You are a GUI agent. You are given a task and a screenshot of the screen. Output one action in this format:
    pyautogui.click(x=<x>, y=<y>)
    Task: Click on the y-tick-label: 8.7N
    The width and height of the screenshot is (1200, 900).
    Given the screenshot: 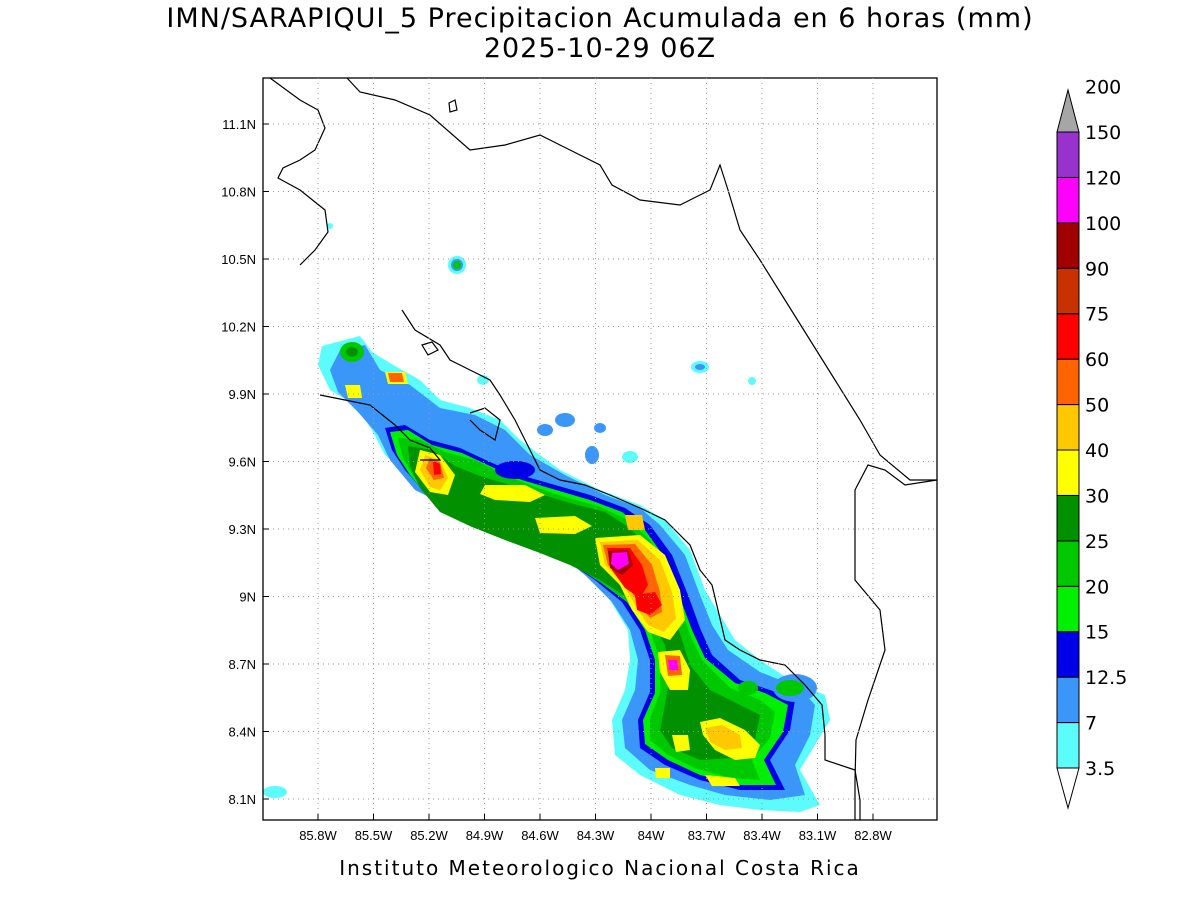 What is the action you would take?
    pyautogui.click(x=242, y=664)
    